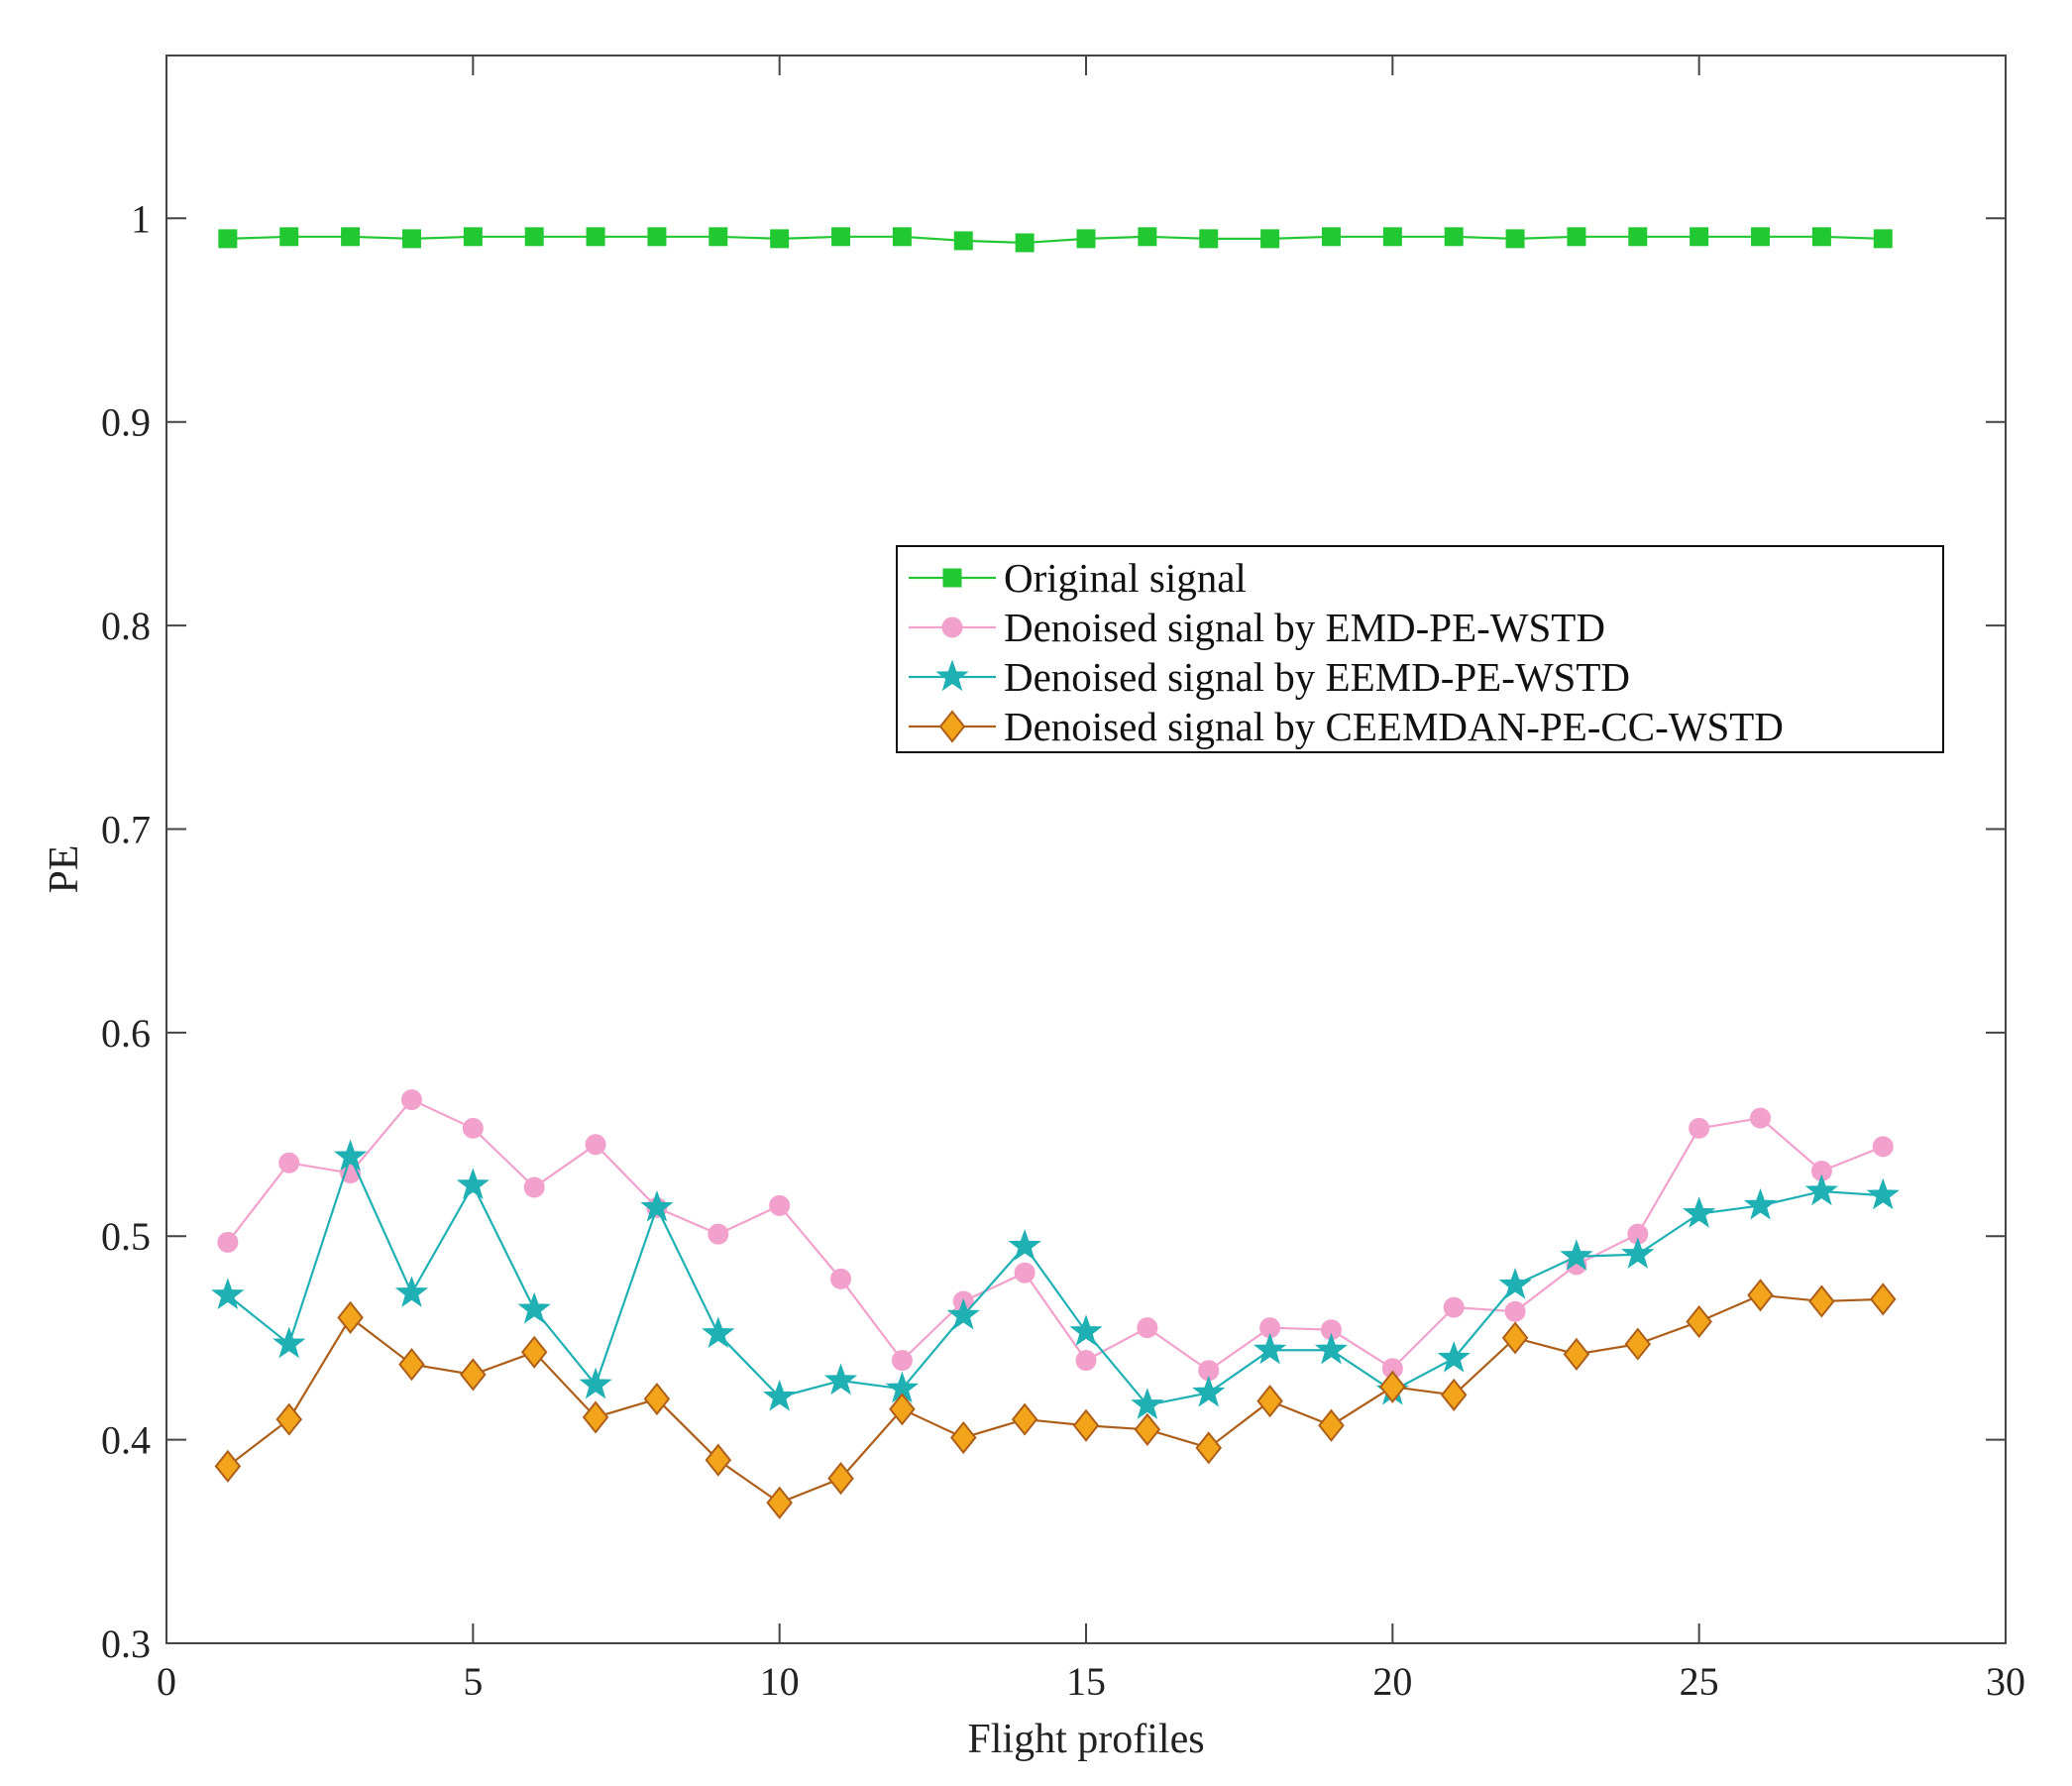 Image resolution: width=2072 pixels, height=1786 pixels. What do you see at coordinates (1392, 1681) in the screenshot?
I see `x-tick-label: 20` at bounding box center [1392, 1681].